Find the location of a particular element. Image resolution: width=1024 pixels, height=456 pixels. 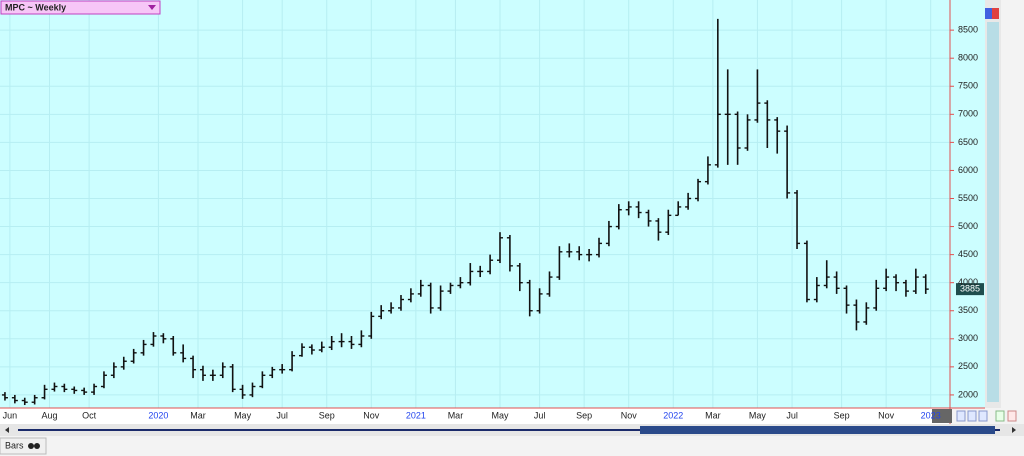

last-price: 3885 is located at coordinates (970, 289).